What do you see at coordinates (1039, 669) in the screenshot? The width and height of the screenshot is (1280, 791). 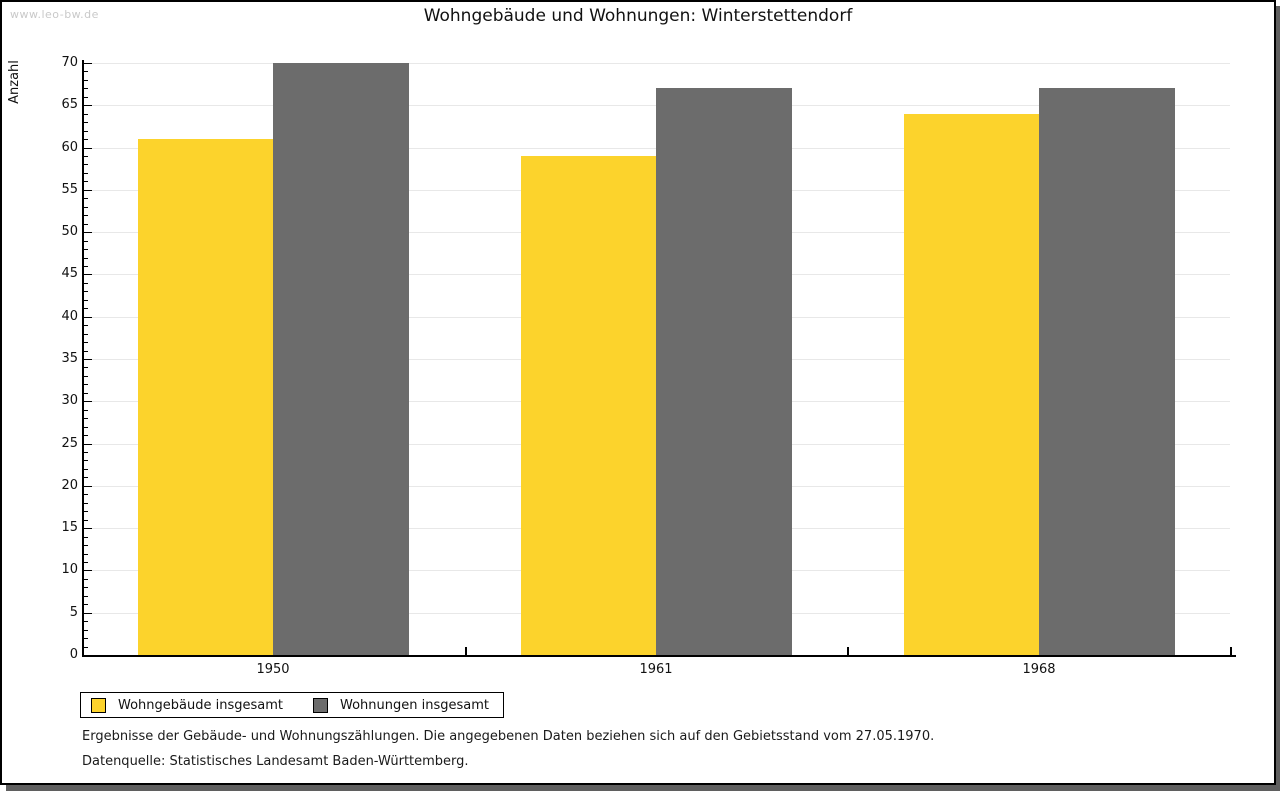 I see `x-tick-label-1968: 1968` at bounding box center [1039, 669].